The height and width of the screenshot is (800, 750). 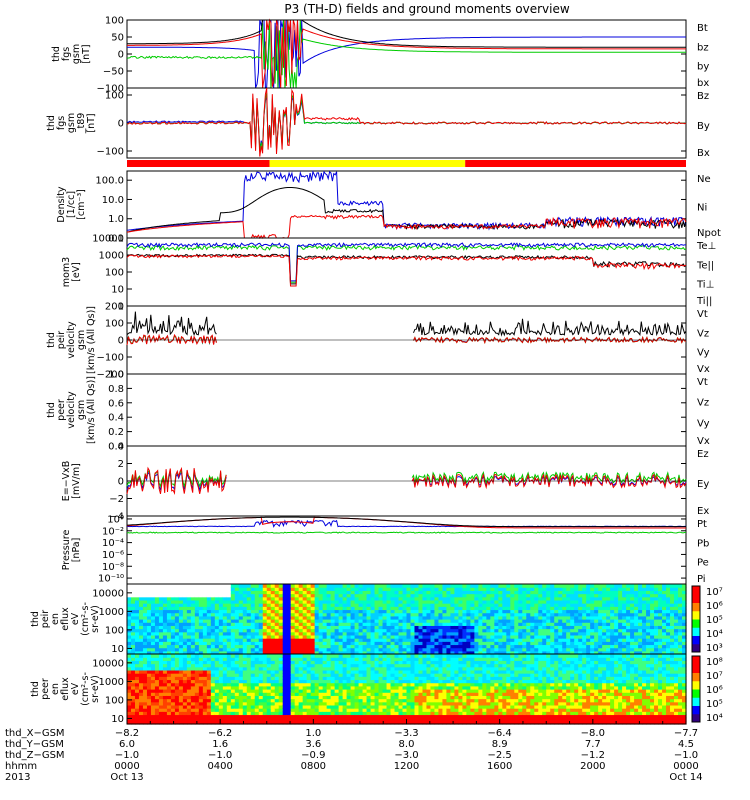 What do you see at coordinates (406, 227) in the screenshot?
I see `series-Ne` at bounding box center [406, 227].